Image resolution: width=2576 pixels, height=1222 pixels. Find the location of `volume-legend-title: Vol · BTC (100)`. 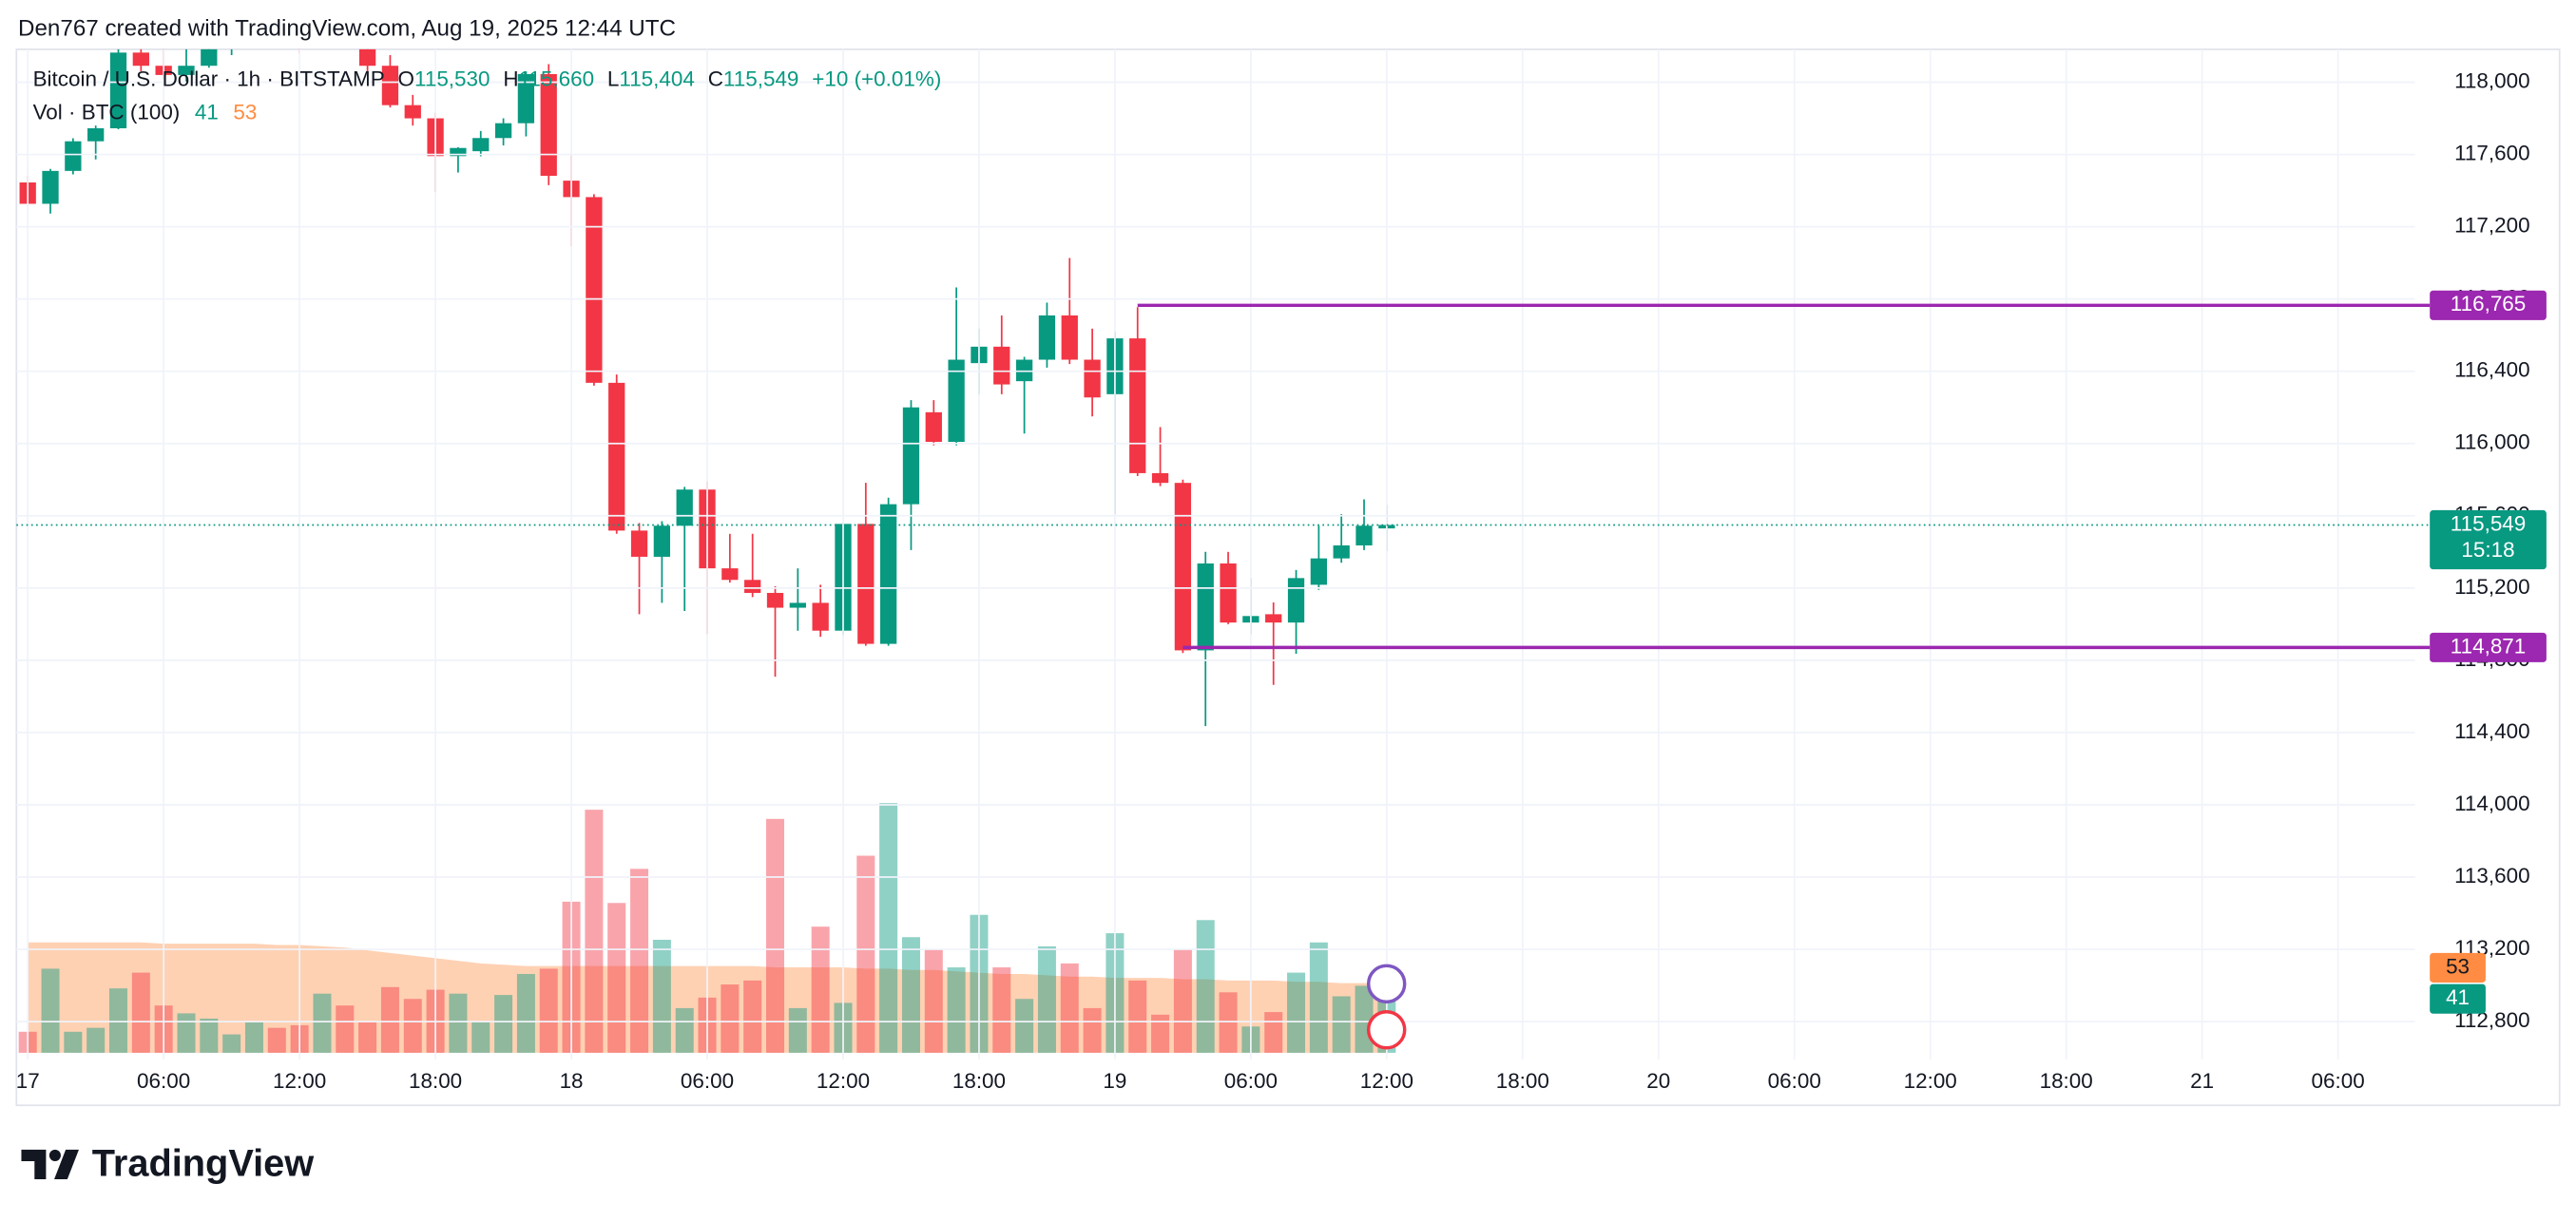

volume-legend-title: Vol · BTC (100) is located at coordinates (107, 112).